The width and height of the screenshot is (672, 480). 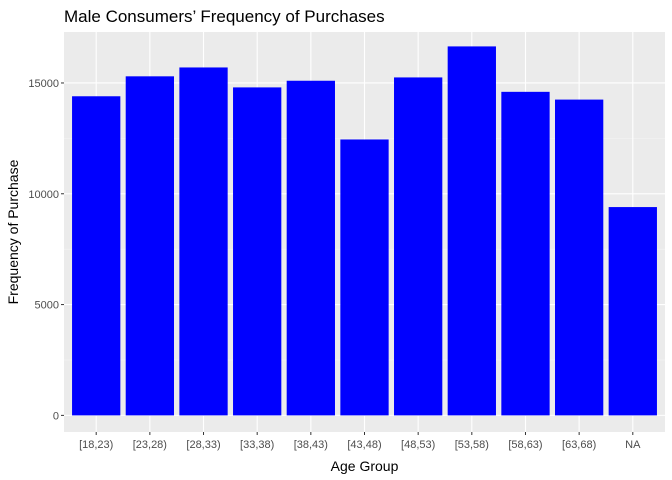 I want to click on x-axis-title: Age Group, so click(x=365, y=466).